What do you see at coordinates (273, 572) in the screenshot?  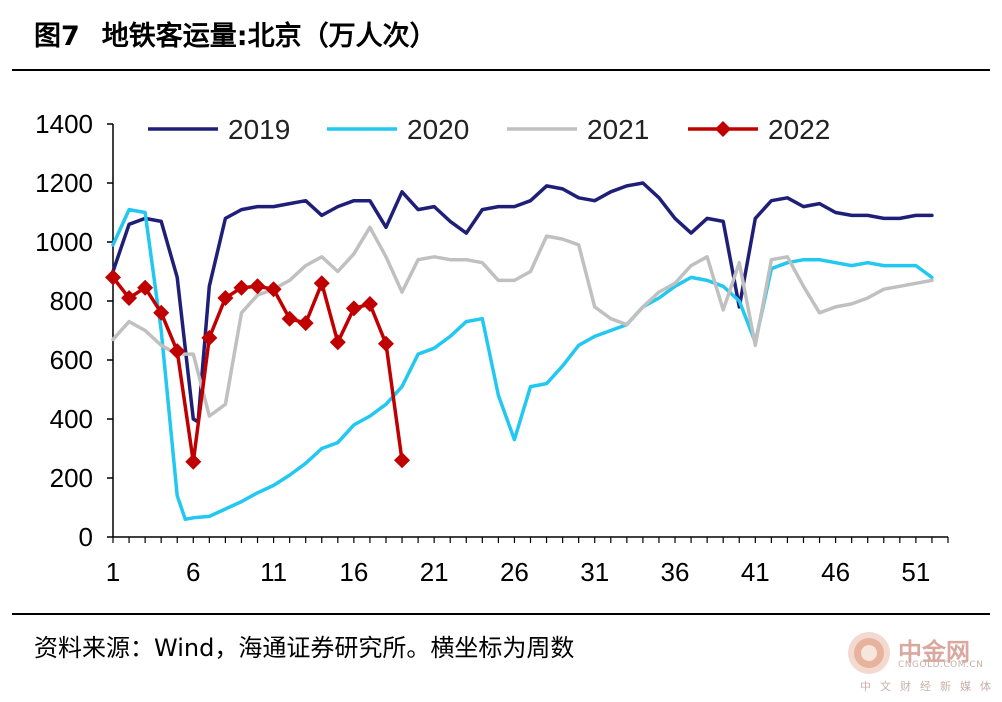 I see `x-tick-label: 11` at bounding box center [273, 572].